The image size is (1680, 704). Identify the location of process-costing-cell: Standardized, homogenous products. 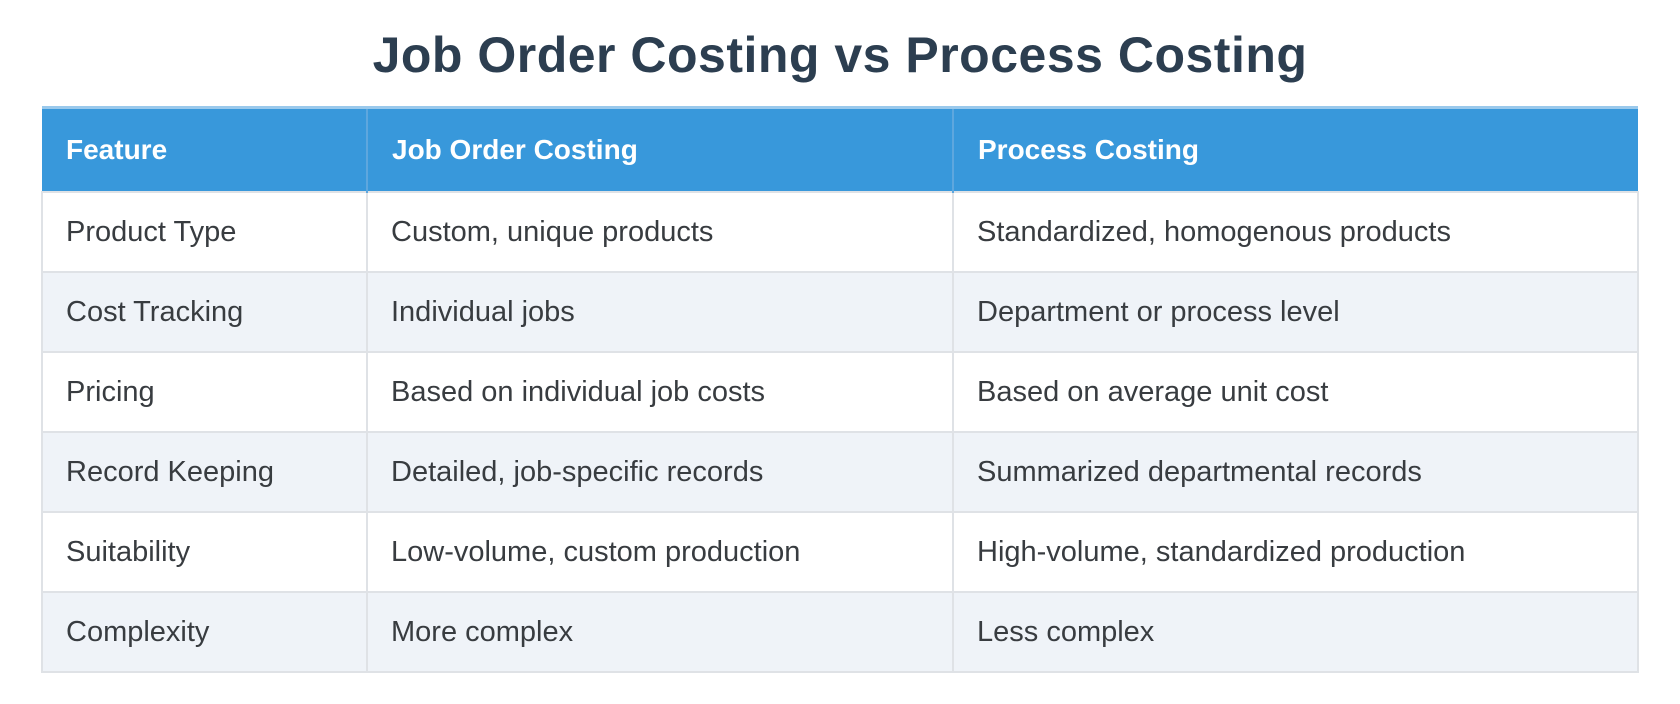
(1295, 232).